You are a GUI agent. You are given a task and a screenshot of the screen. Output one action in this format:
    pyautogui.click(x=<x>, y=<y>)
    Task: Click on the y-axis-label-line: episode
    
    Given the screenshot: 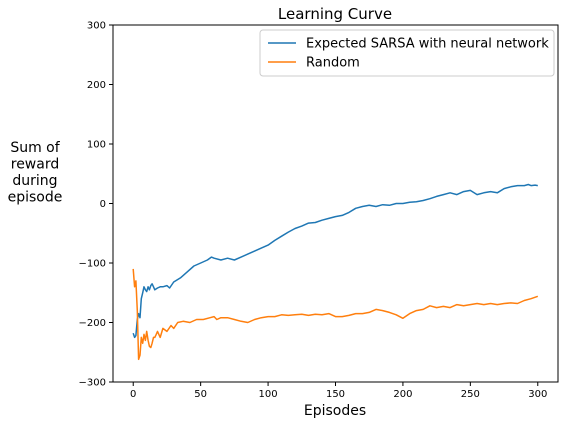 What is the action you would take?
    pyautogui.click(x=35, y=198)
    